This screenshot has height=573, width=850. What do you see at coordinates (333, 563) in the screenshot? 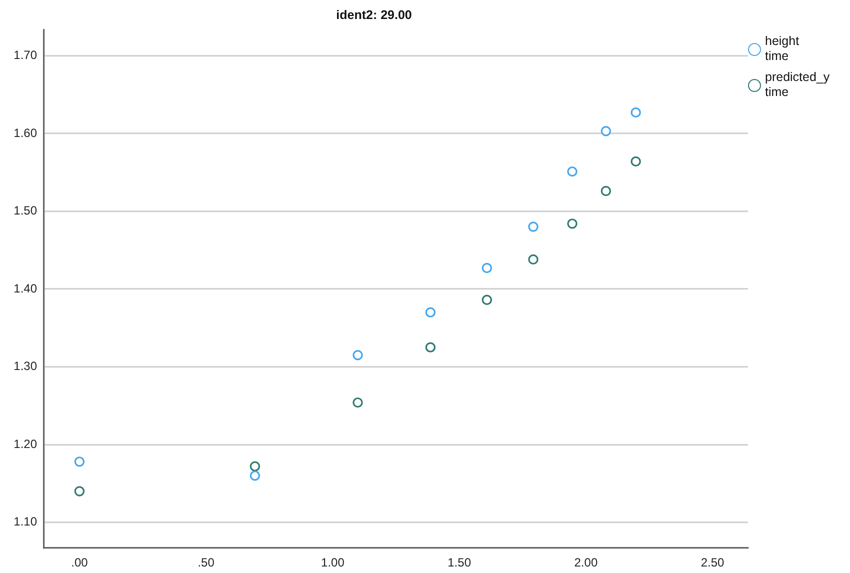
I see `x-tick-label: 1.00` at bounding box center [333, 563].